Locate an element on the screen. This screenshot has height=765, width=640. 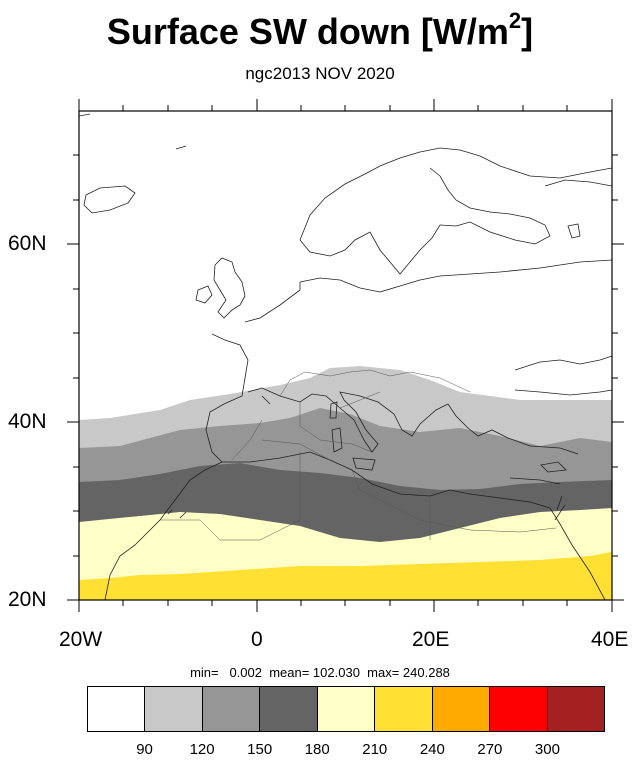
colorbar-tick-label: 120 is located at coordinates (202, 749).